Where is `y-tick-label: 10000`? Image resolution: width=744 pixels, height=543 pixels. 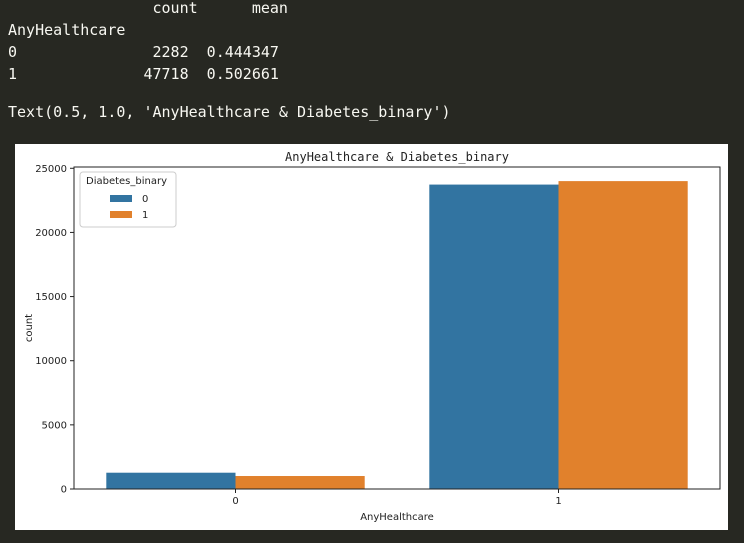
y-tick-label: 10000 is located at coordinates (51, 361).